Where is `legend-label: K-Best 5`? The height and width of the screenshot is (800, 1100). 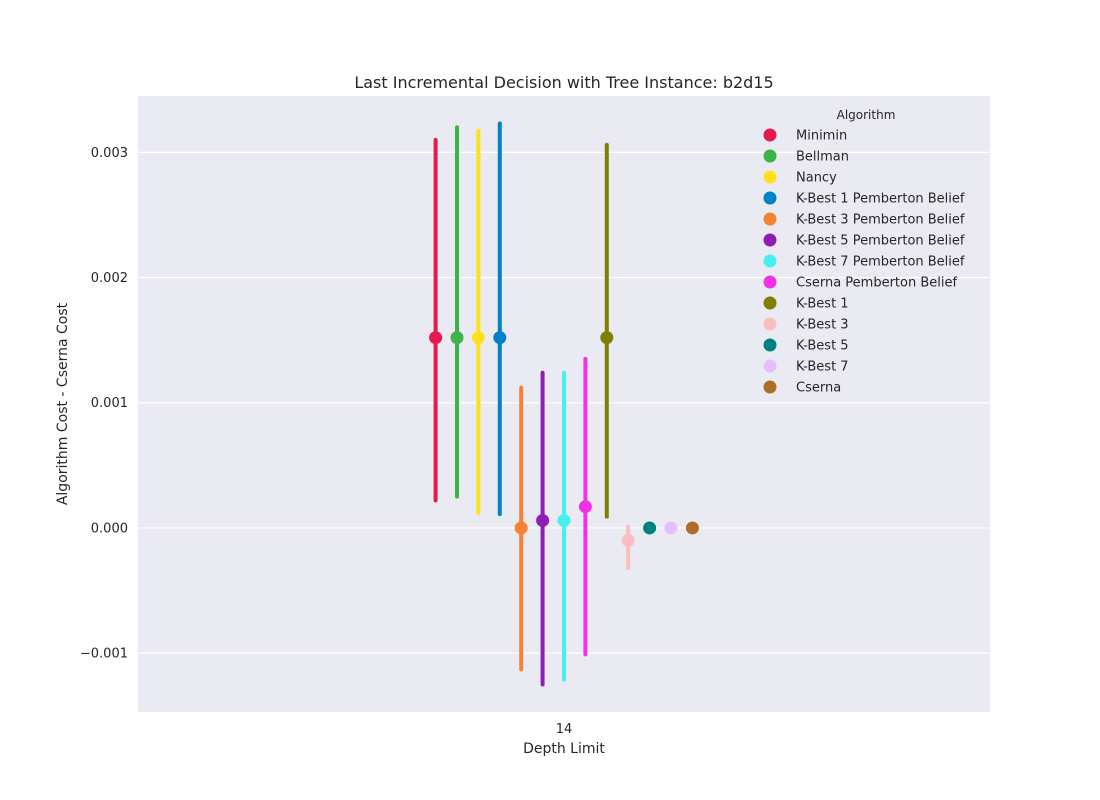 legend-label: K-Best 5 is located at coordinates (822, 346).